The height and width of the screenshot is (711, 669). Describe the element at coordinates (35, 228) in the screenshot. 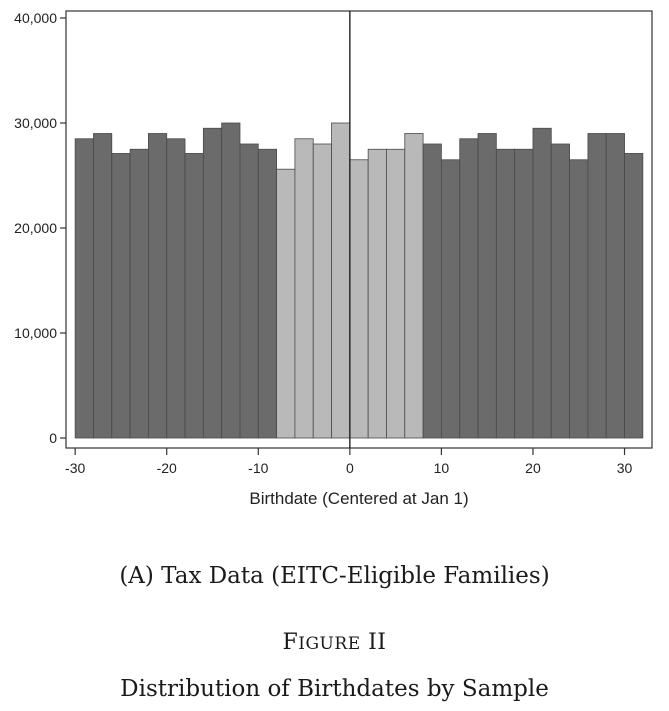

I see `y-tick-label: 20,000` at that location.